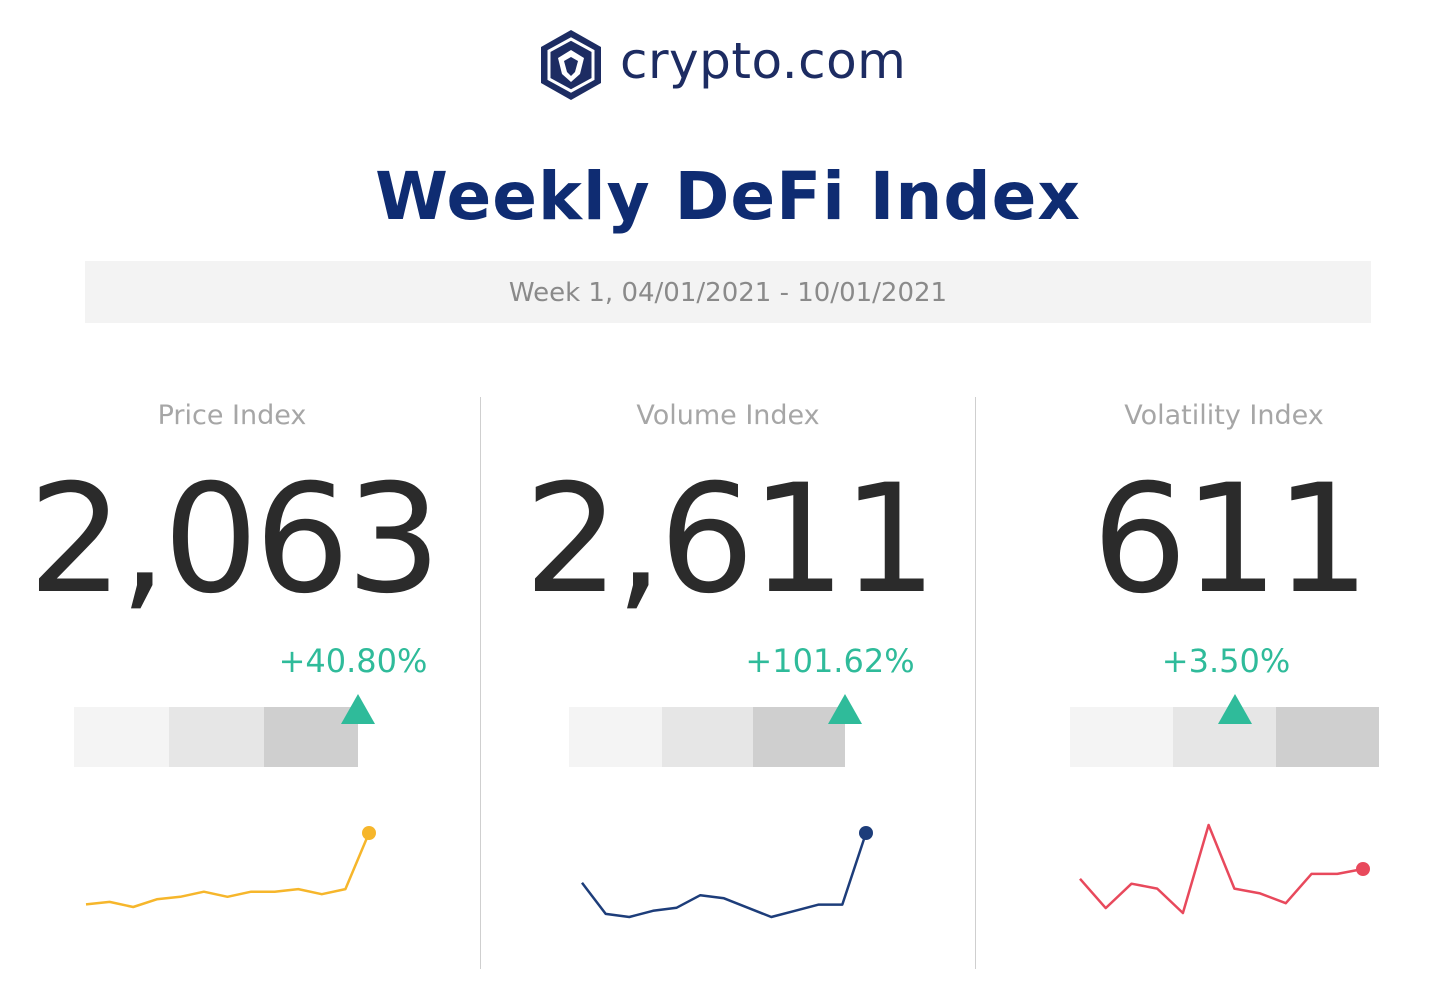 This screenshot has height=997, width=1456. I want to click on price-index-gauge, so click(216, 737).